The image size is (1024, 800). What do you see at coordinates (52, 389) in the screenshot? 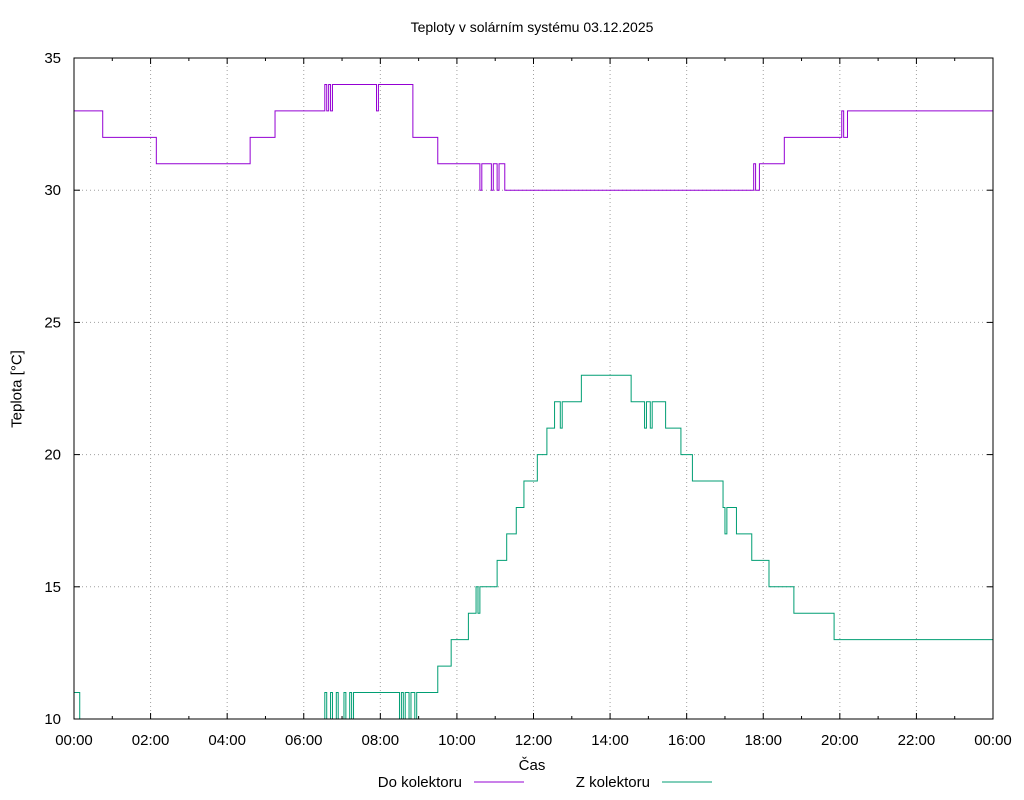
I see `y-tick-labels: 10 15 20 25 30 35` at bounding box center [52, 389].